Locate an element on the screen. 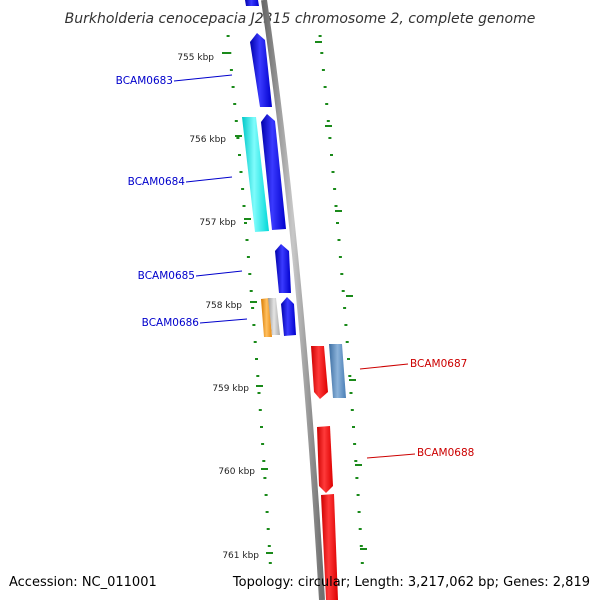  gene-label-bcam0683: BCAM0683 is located at coordinates (174, 80).